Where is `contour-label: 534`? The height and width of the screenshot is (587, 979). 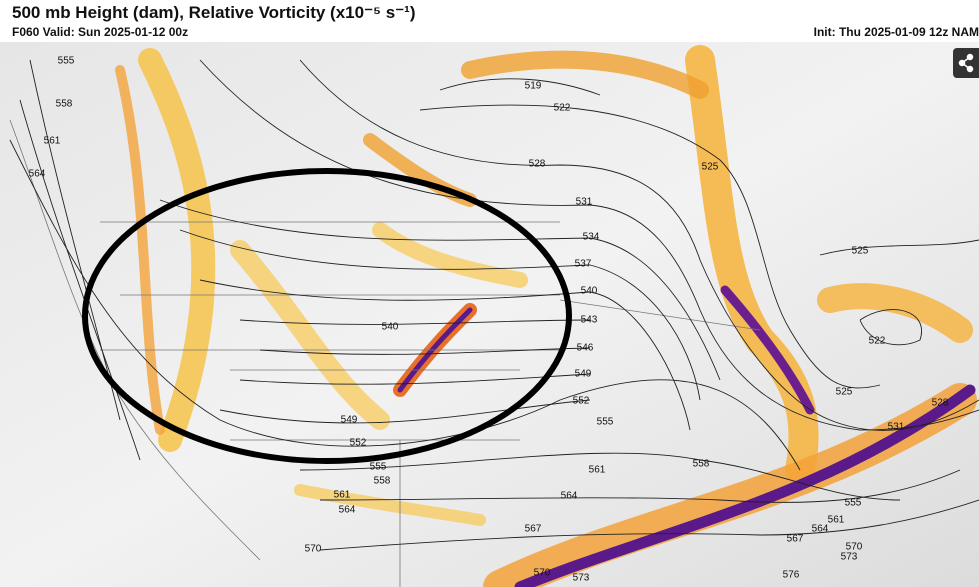
contour-label: 534 is located at coordinates (591, 237).